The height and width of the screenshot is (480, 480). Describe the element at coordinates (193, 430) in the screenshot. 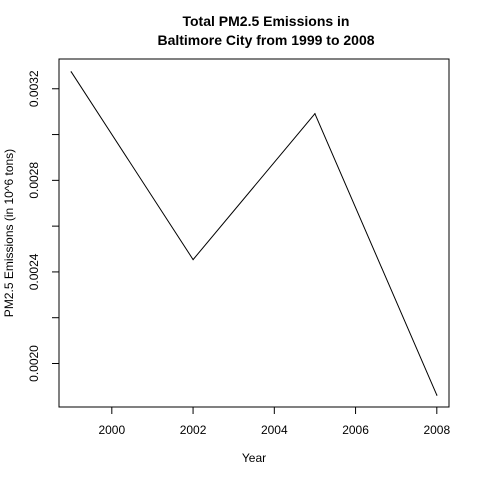

I see `x-tick-label: 2002` at that location.